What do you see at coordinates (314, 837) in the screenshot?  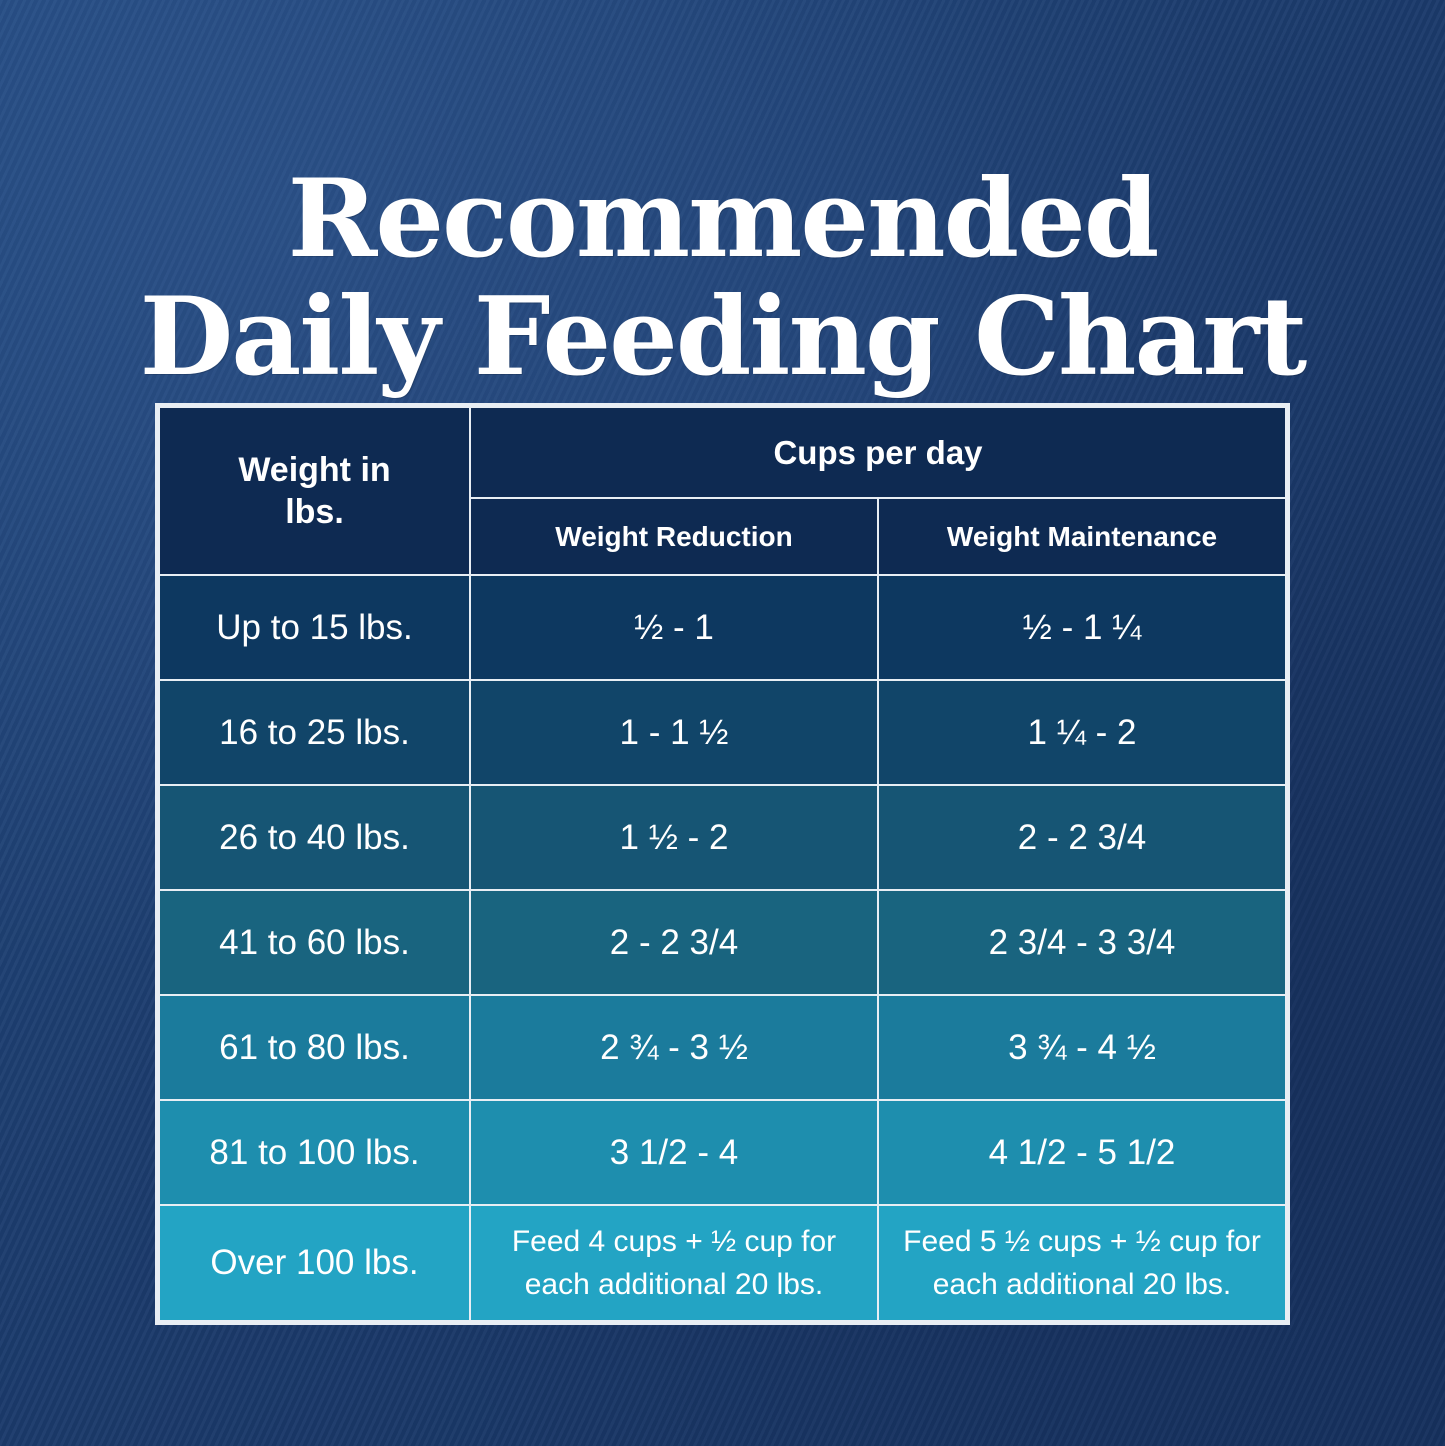 I see `weight-cell: 26 to 40 lbs.` at bounding box center [314, 837].